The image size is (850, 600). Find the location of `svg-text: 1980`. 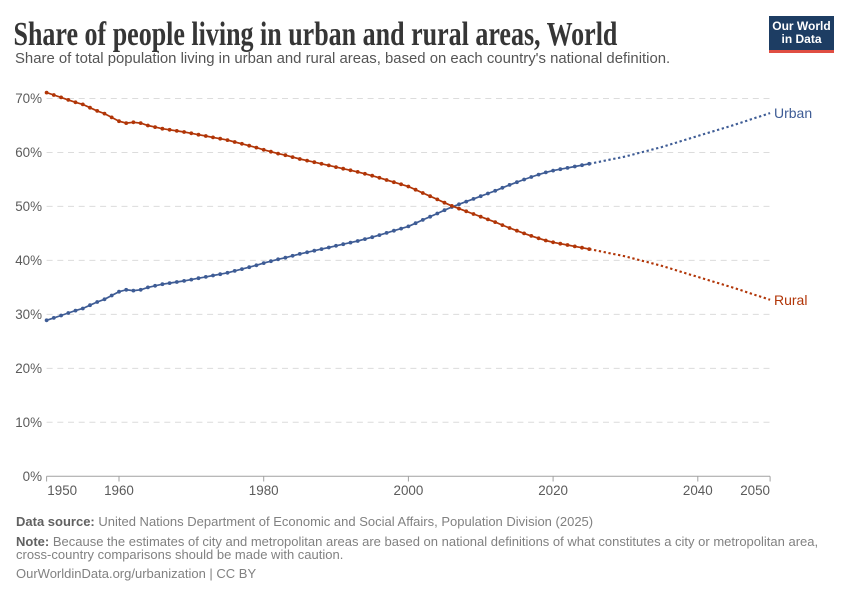

svg-text: 1980 is located at coordinates (264, 490).